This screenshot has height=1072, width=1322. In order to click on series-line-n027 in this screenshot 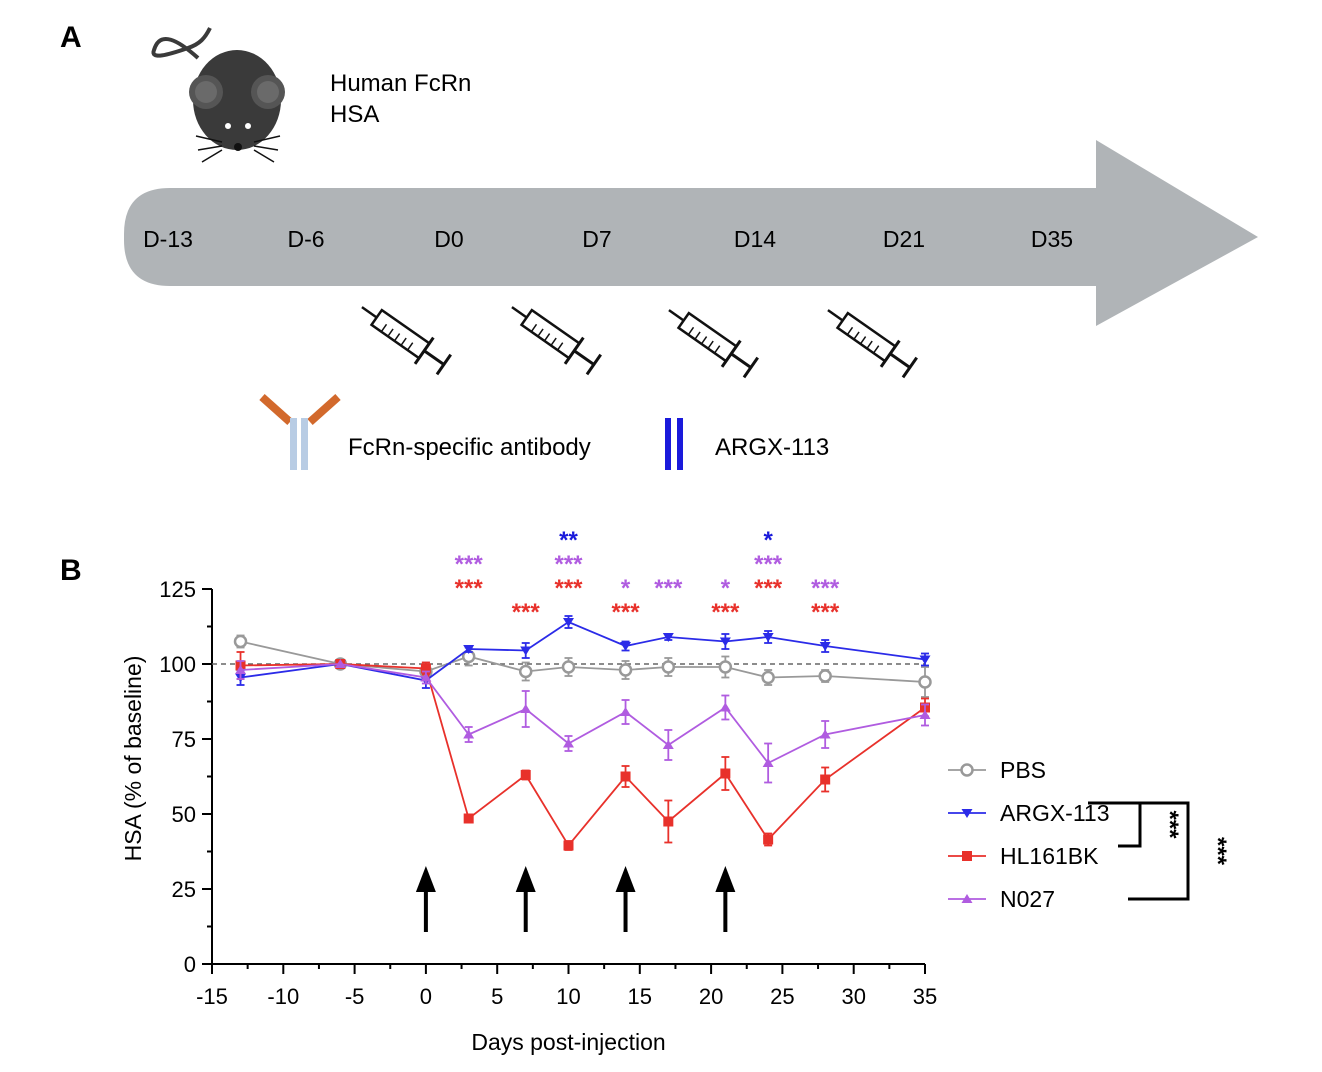, I will do `click(583, 714)`.